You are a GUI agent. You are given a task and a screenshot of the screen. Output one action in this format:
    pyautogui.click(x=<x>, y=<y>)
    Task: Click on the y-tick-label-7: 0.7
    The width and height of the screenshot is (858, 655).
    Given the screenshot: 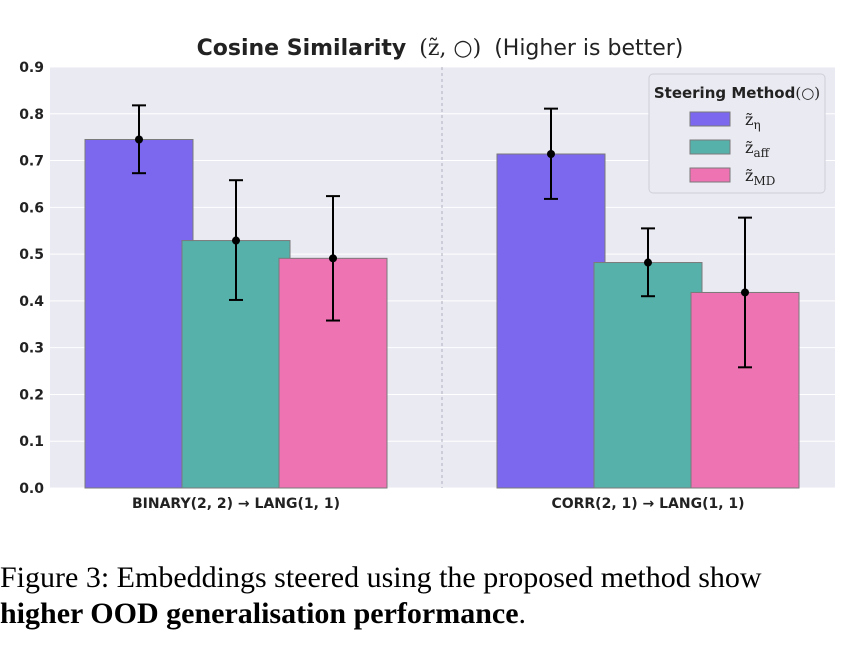 What is the action you would take?
    pyautogui.click(x=31, y=162)
    